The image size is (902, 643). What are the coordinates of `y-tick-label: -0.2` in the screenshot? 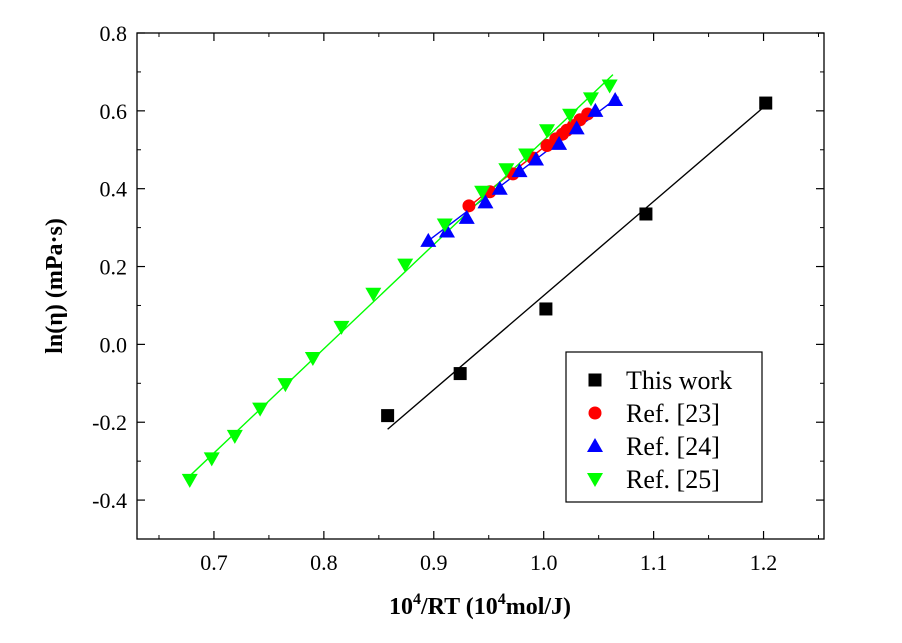 It's located at (109, 422).